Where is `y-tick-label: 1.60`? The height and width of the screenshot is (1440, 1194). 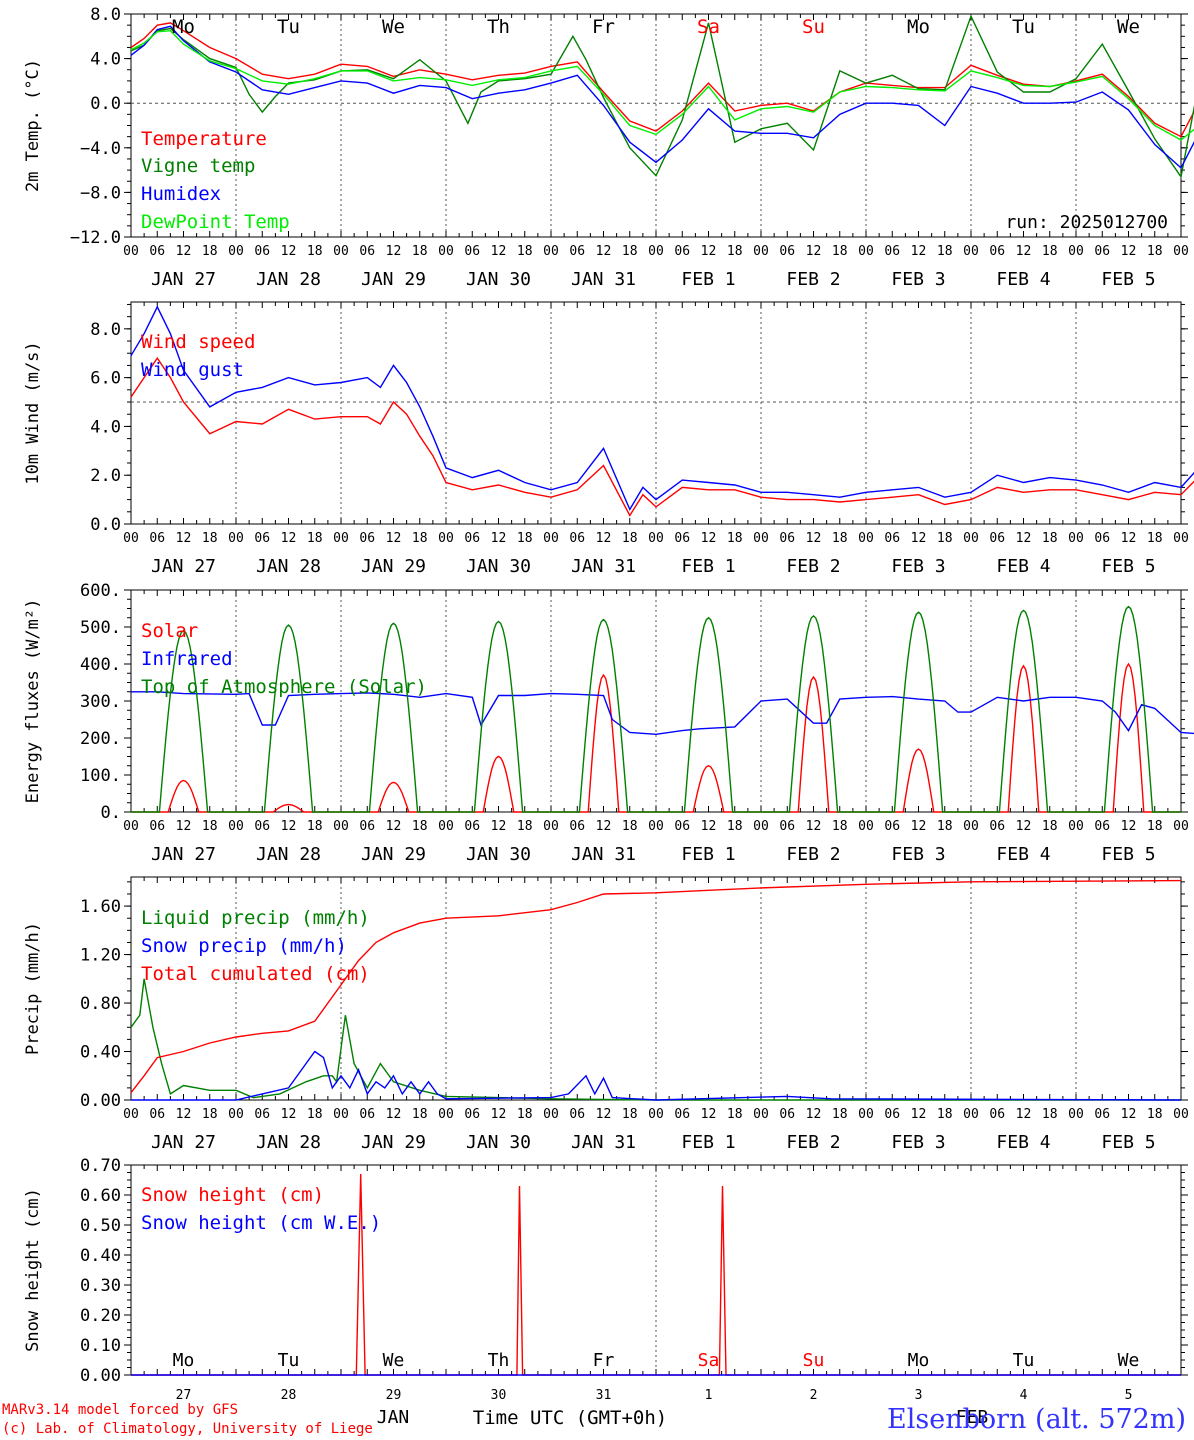
y-tick-label: 1.60 is located at coordinates (100, 907).